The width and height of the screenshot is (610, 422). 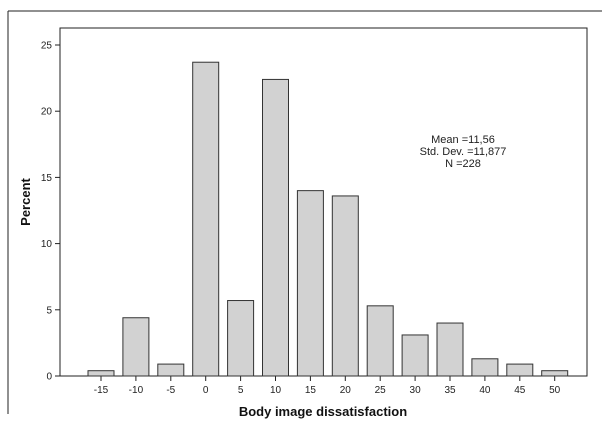 What do you see at coordinates (520, 390) in the screenshot?
I see `x-tick-label: 45` at bounding box center [520, 390].